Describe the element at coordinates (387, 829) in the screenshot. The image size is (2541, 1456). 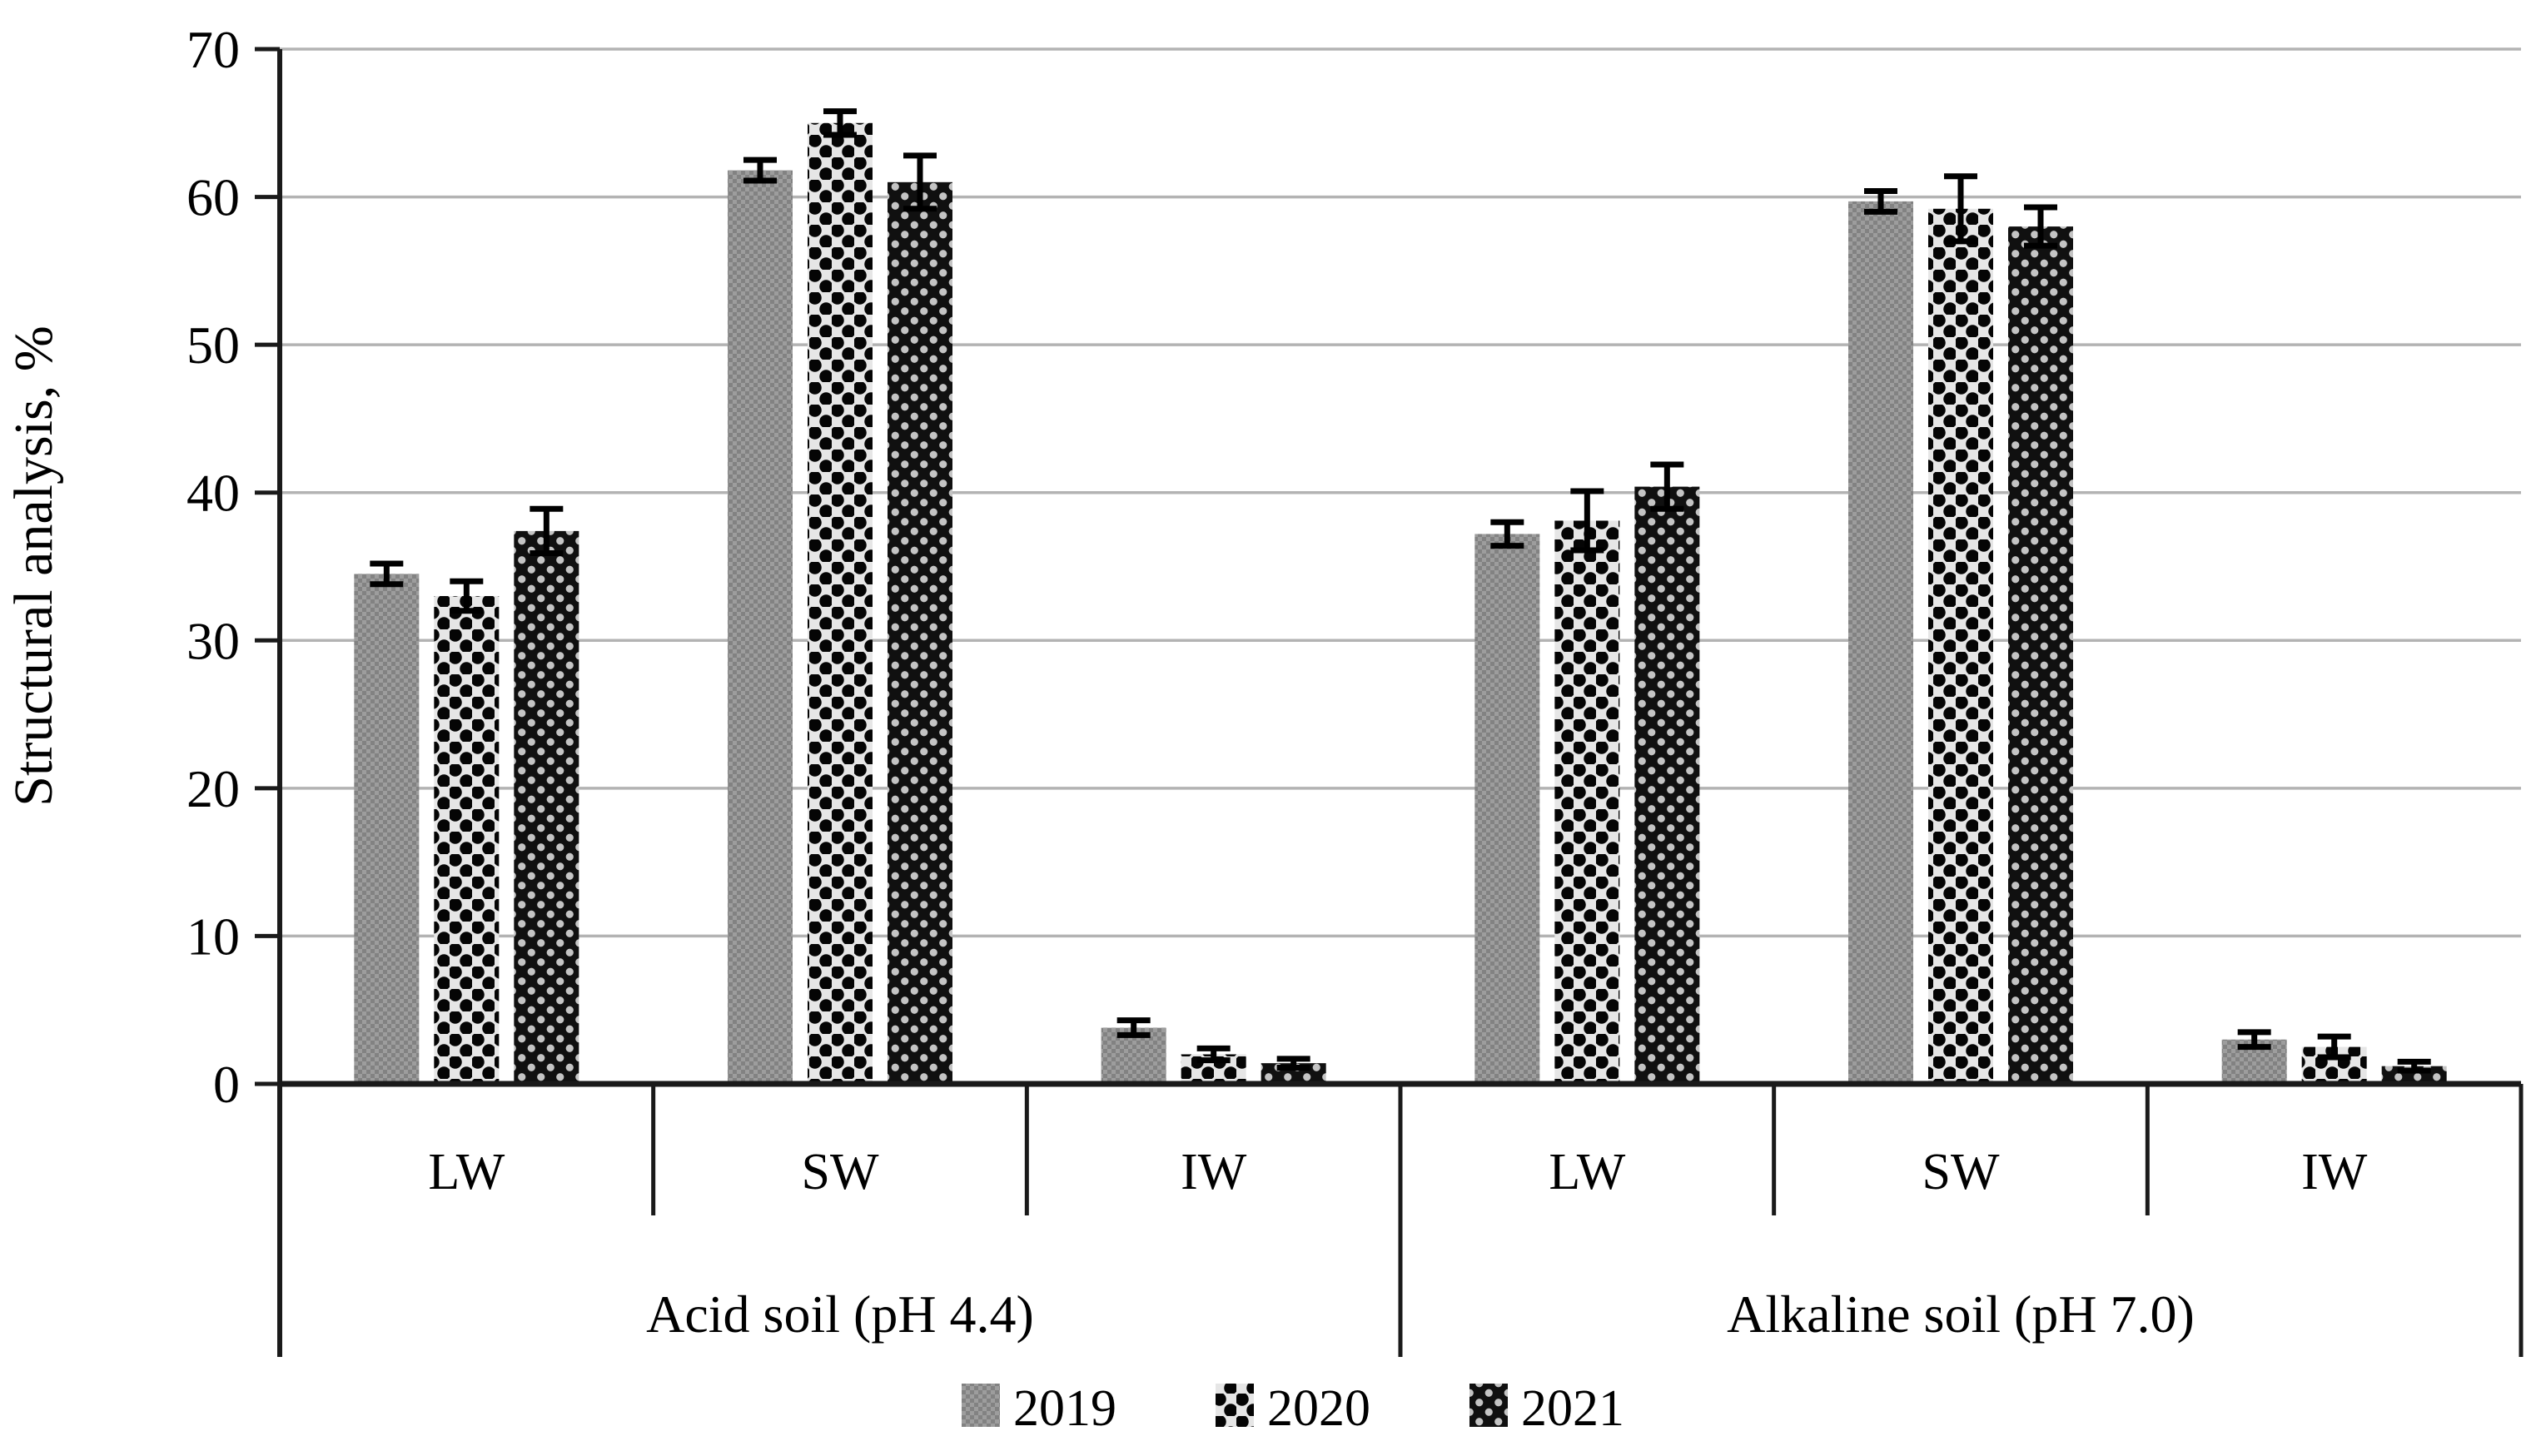
I see `bar-2019-acid-lw` at that location.